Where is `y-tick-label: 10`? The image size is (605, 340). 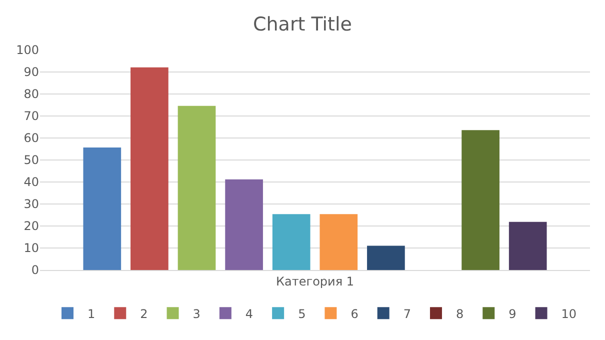
y-tick-label: 10 is located at coordinates (31, 248).